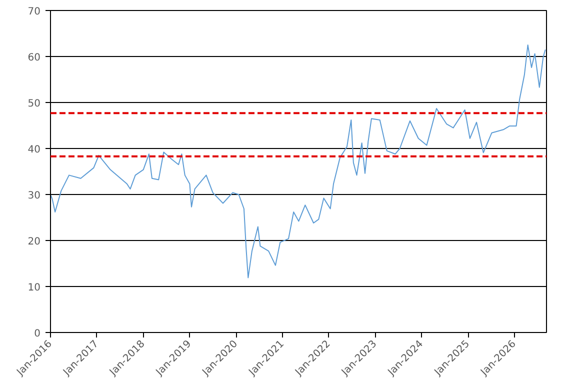 The width and height of the screenshot is (572, 384). Describe the element at coordinates (34, 150) in the screenshot. I see `y-tick-label: 40` at that location.